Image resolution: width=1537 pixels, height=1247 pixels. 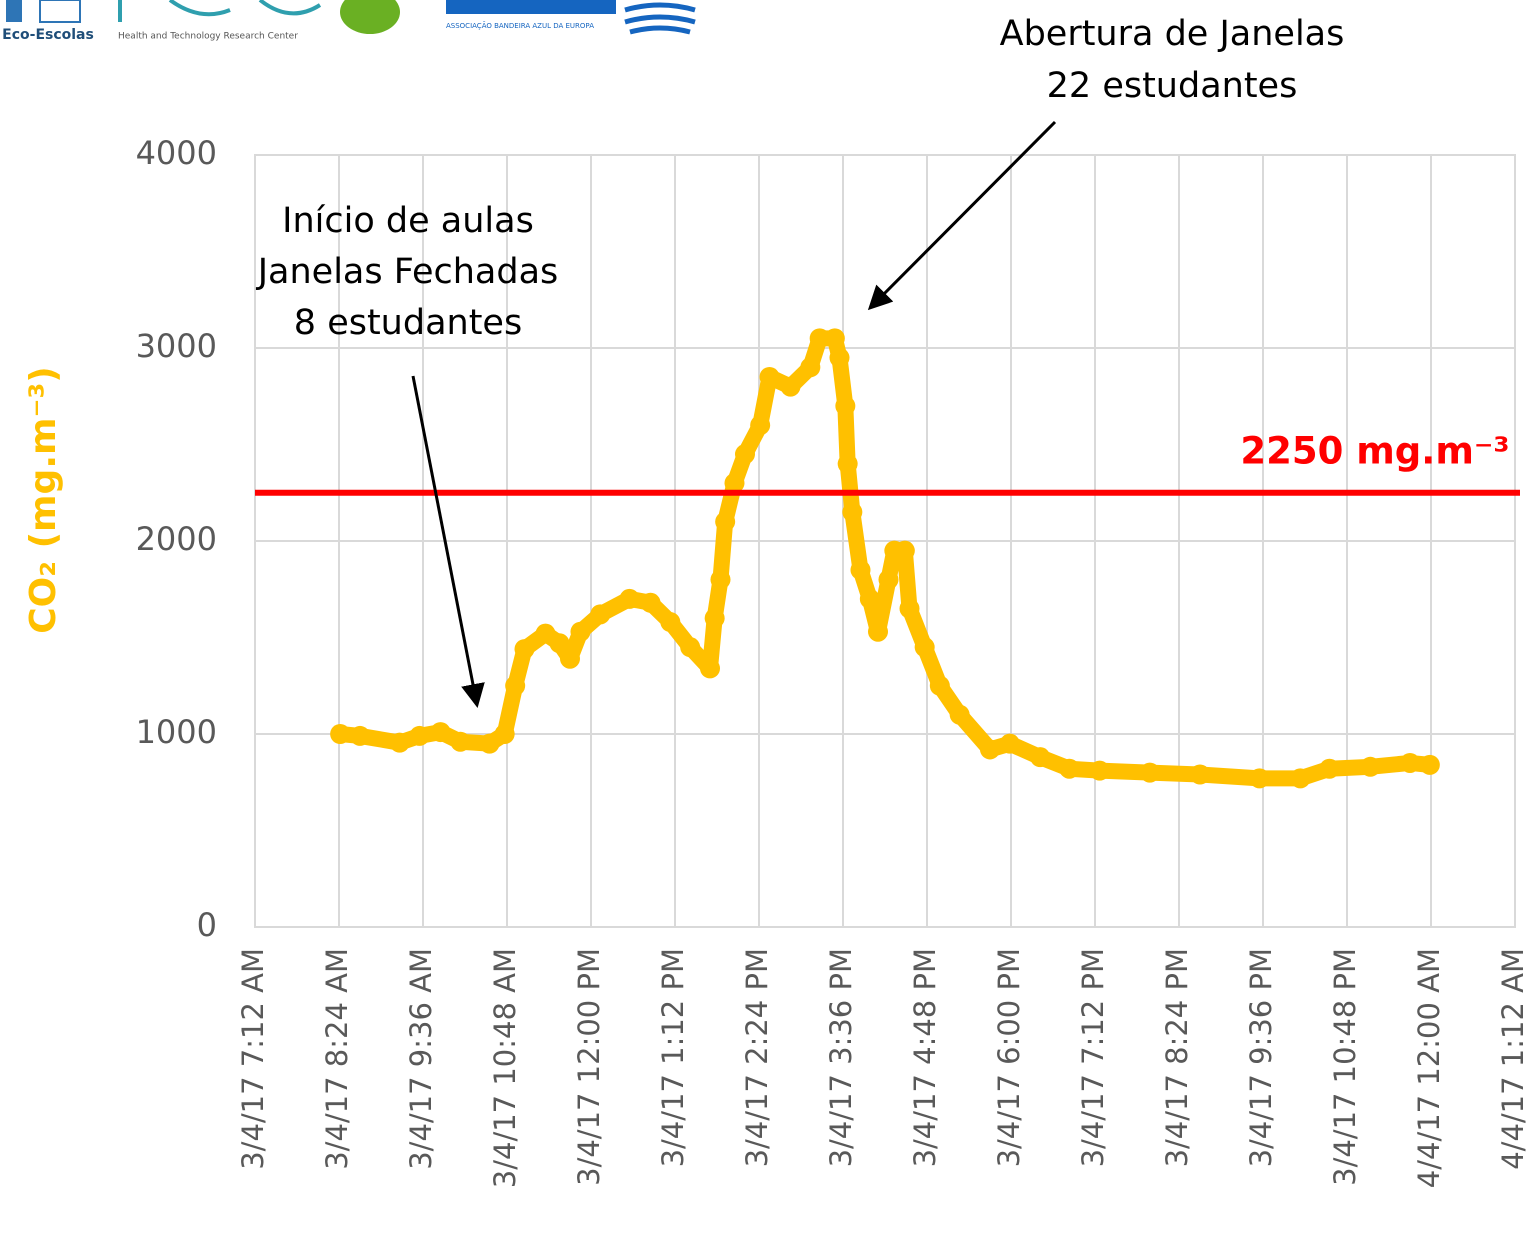 I want to click on annotation-text: Abertura de Janelas, so click(x=1172, y=34).